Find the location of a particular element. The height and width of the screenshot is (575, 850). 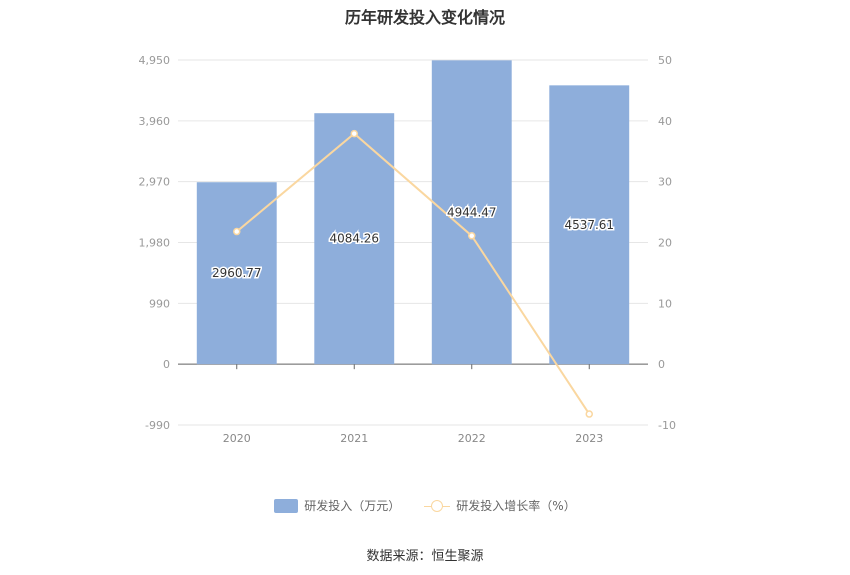

y-left-tick-label: 2,970 is located at coordinates (155, 182).